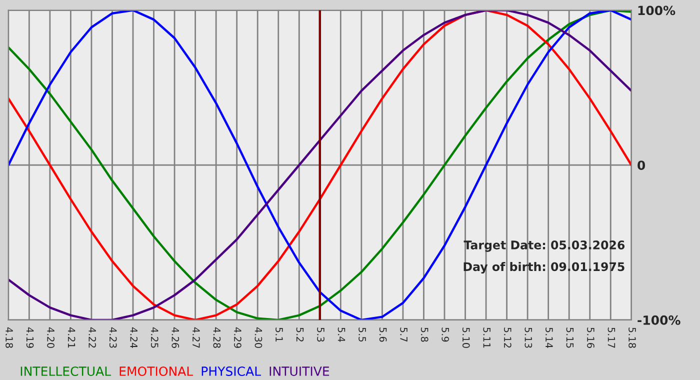 The height and width of the screenshot is (380, 700). Describe the element at coordinates (632, 338) in the screenshot. I see `x-tick-label: 5.18` at that location.